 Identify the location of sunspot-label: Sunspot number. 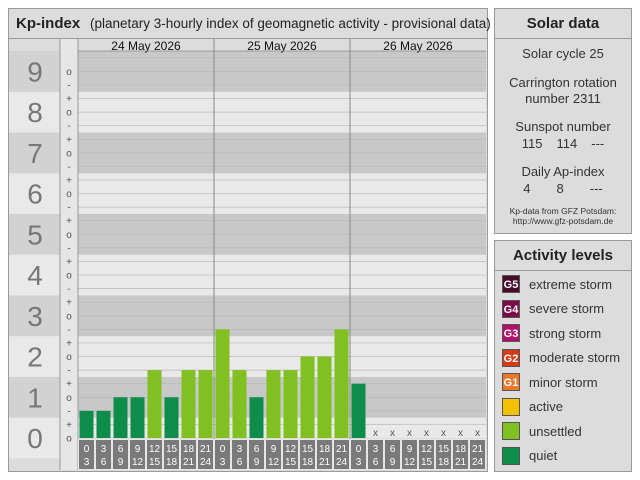
(563, 126).